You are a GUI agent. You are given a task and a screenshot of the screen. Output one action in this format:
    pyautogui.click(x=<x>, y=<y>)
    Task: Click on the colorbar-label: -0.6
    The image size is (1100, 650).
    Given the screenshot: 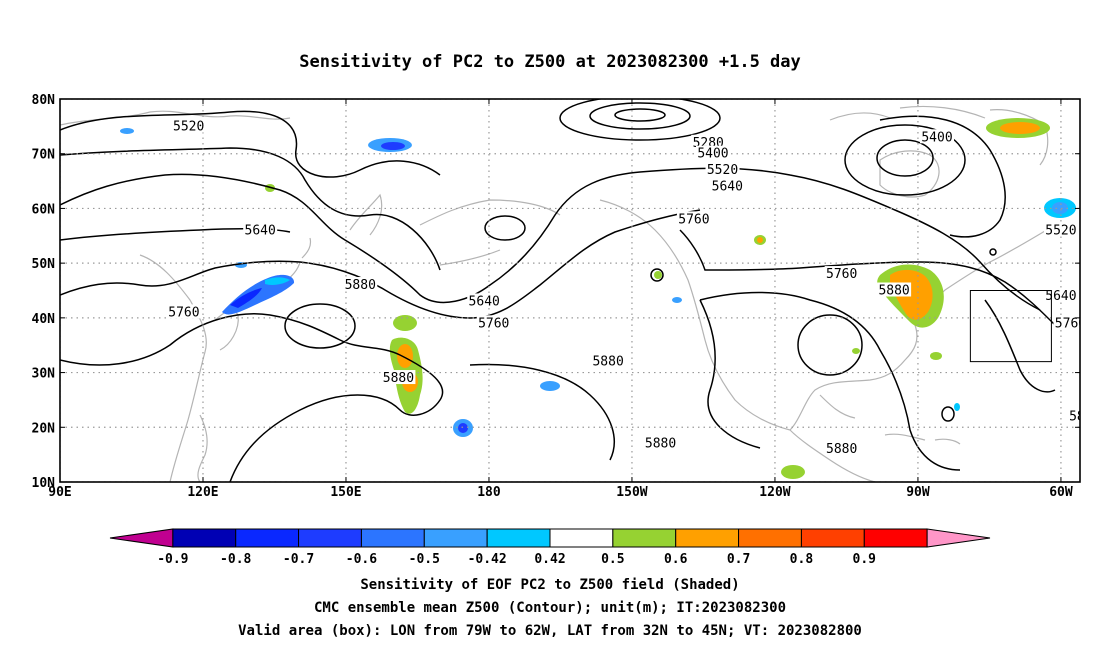 What is the action you would take?
    pyautogui.click(x=361, y=559)
    